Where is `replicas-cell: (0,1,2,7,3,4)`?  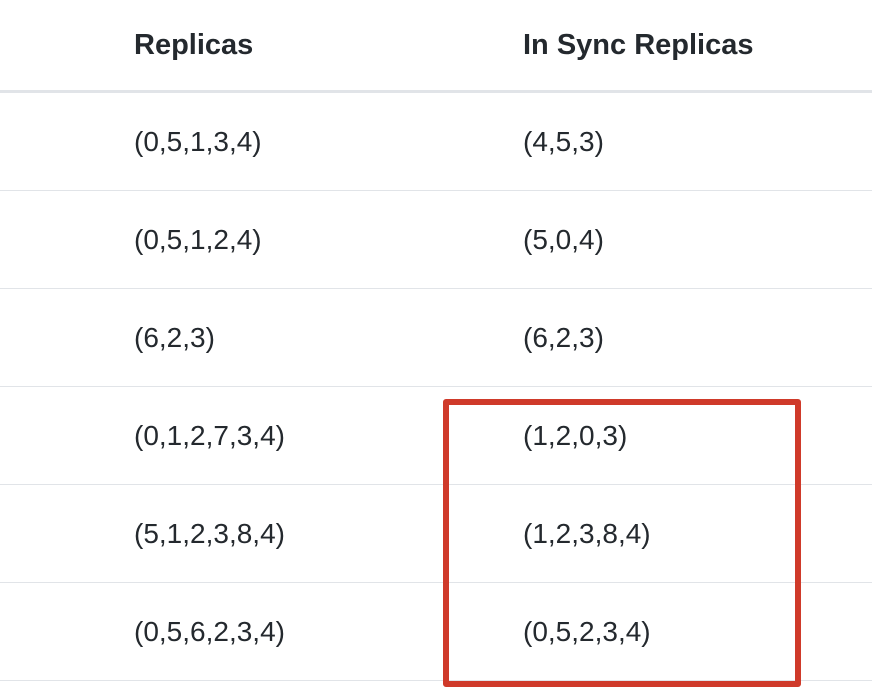
replicas-cell: (0,1,2,7,3,4) is located at coordinates (209, 435).